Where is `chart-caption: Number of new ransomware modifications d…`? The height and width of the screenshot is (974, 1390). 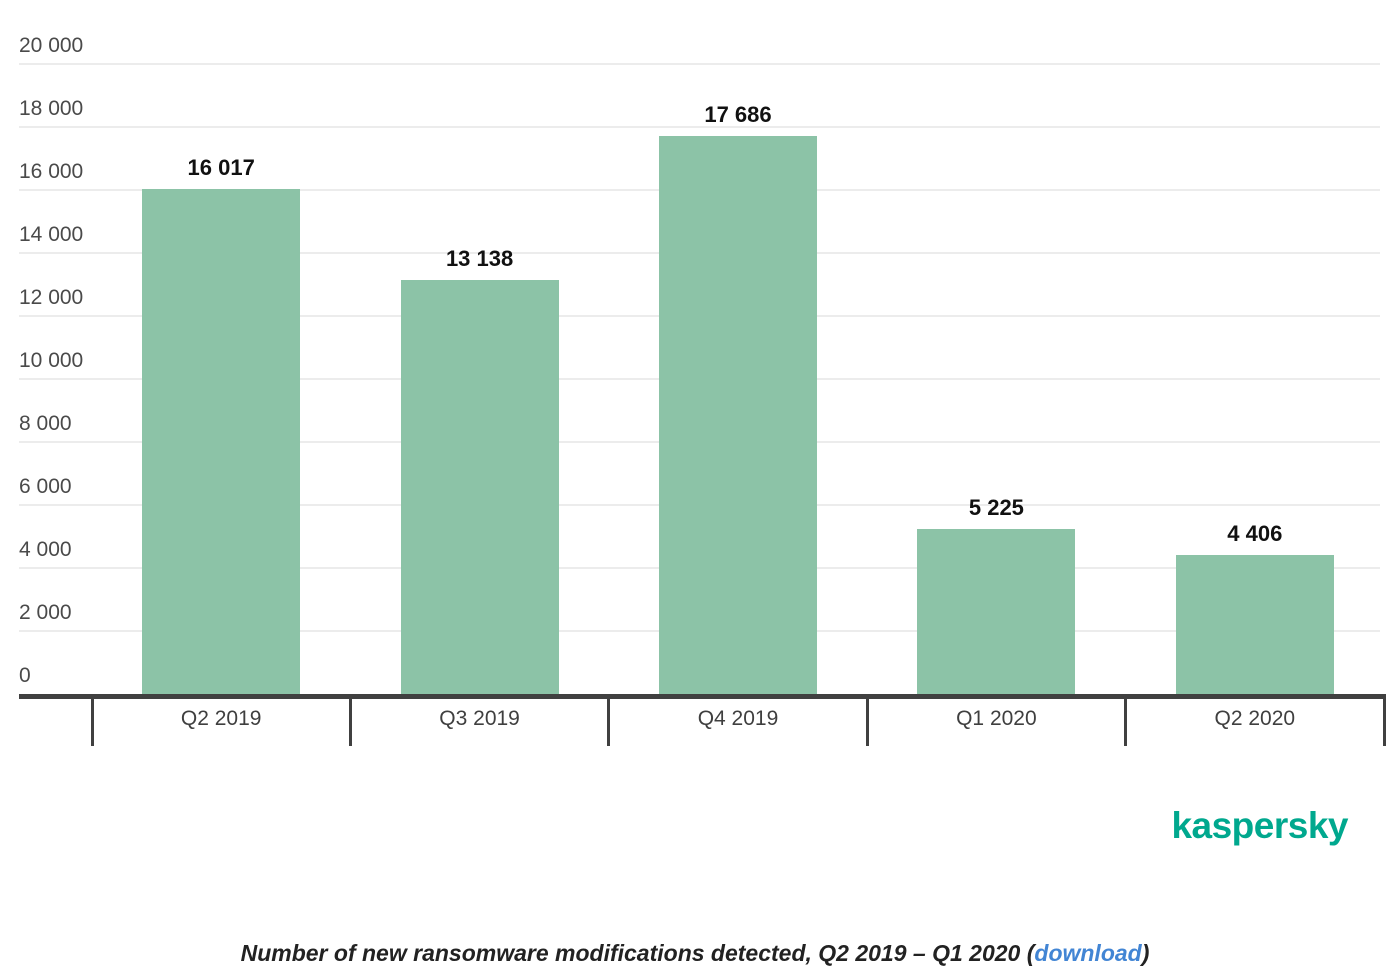
chart-caption: Number of new ransomware modifications d… is located at coordinates (695, 953).